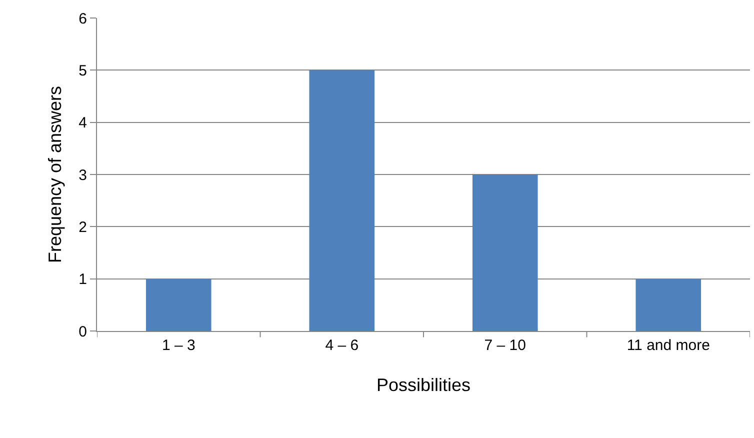  I want to click on x-tick-label: 7 – 10, so click(505, 345).